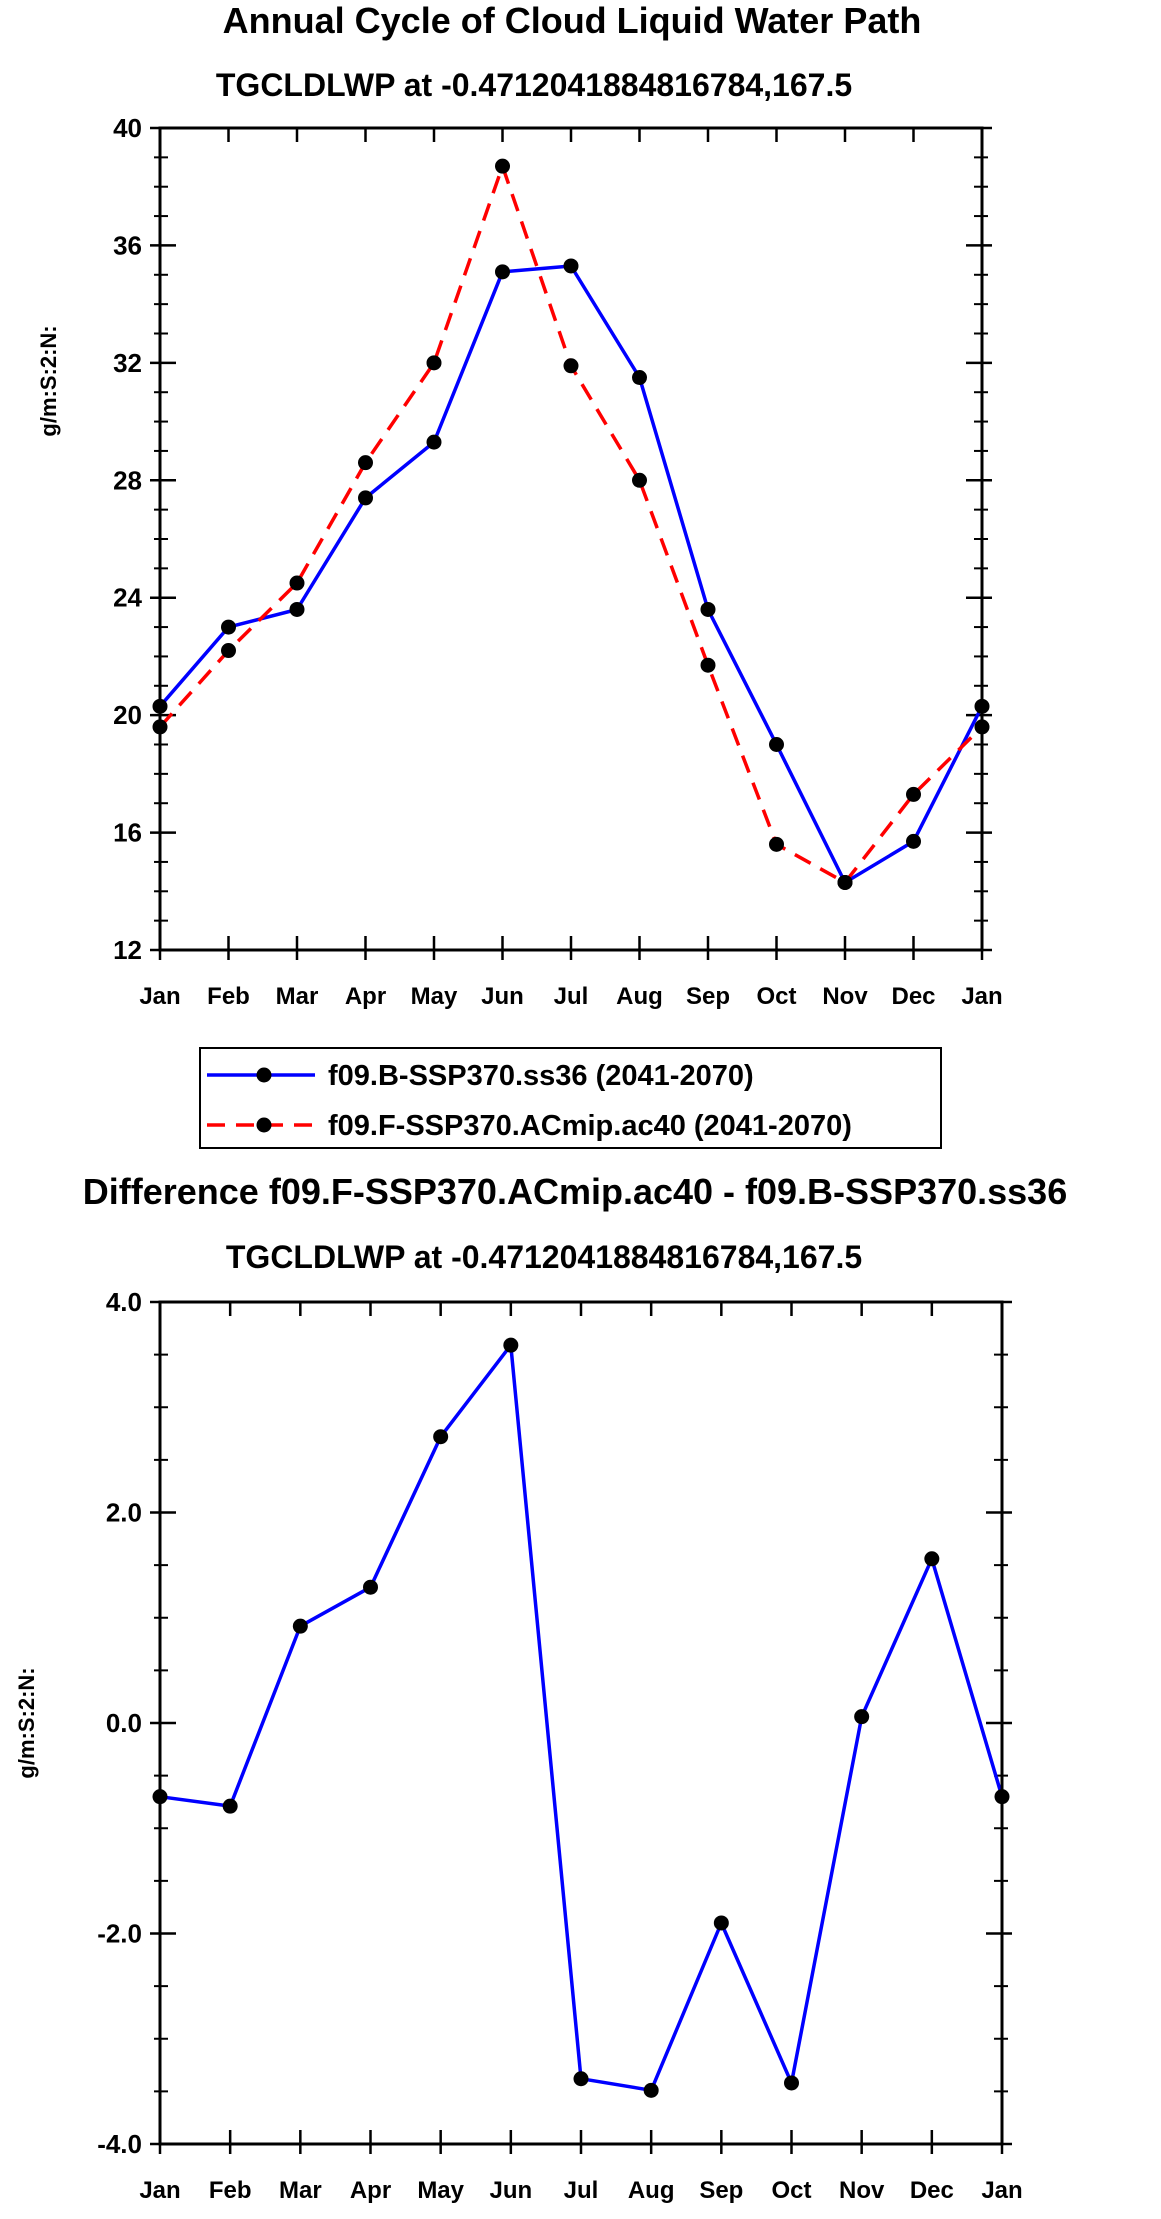 The width and height of the screenshot is (1161, 2219). Describe the element at coordinates (127, 539) in the screenshot. I see `chart1-y-tick-labels: 12 16 20 24 28 32 36 40` at that location.